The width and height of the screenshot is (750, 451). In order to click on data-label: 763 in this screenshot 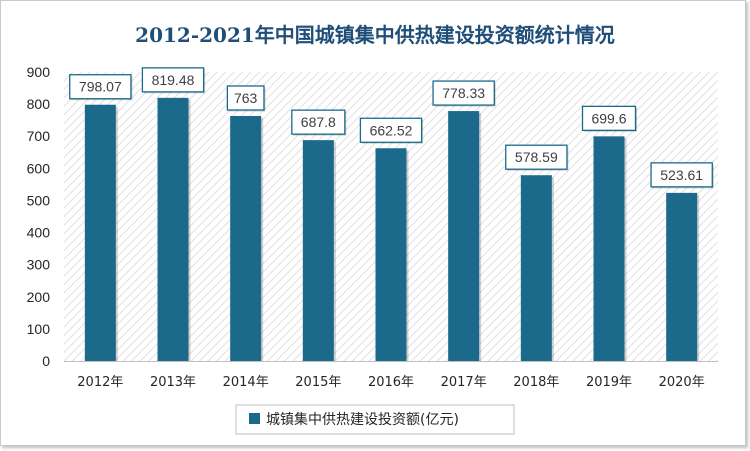, I will do `click(246, 98)`.